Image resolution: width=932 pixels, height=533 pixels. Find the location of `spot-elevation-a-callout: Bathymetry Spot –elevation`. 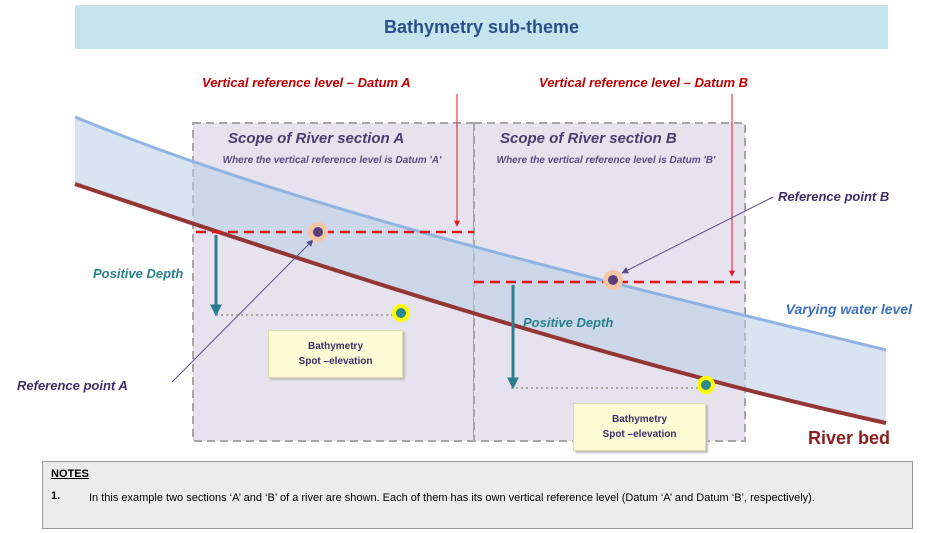

spot-elevation-a-callout: Bathymetry Spot –elevation is located at coordinates (335, 354).